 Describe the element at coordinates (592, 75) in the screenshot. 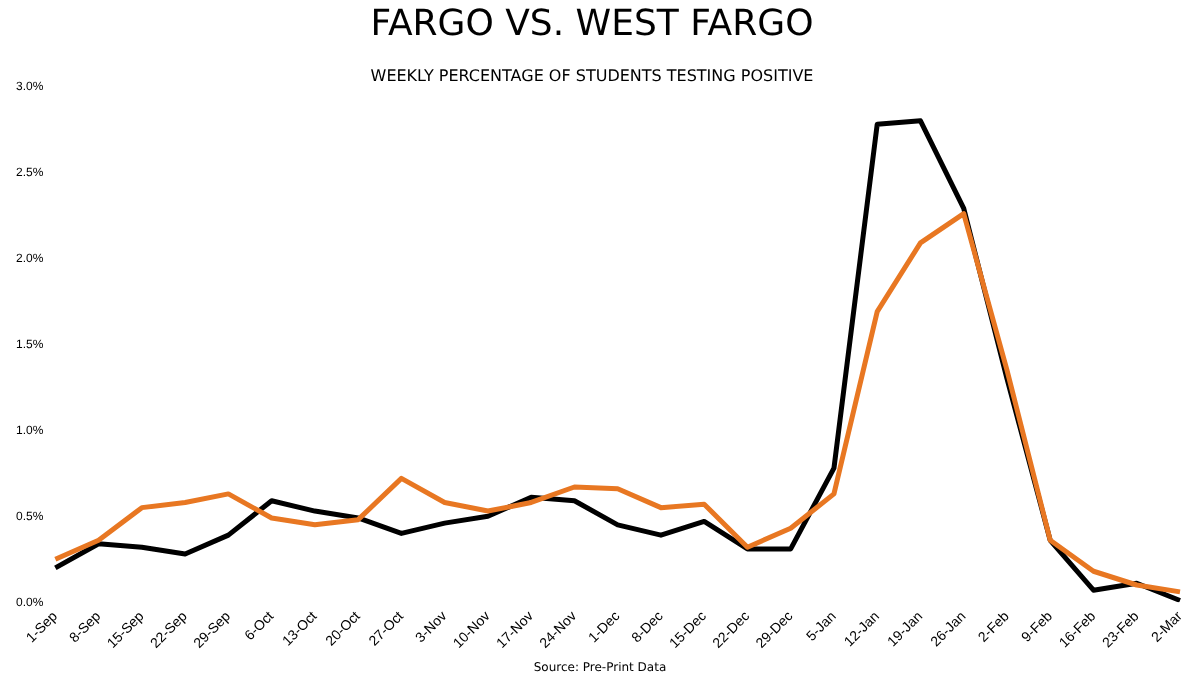

I see `chart-subtitle: WEEKLY PERCENTAGE OF STUDENTS TESTING POSITIVE` at that location.